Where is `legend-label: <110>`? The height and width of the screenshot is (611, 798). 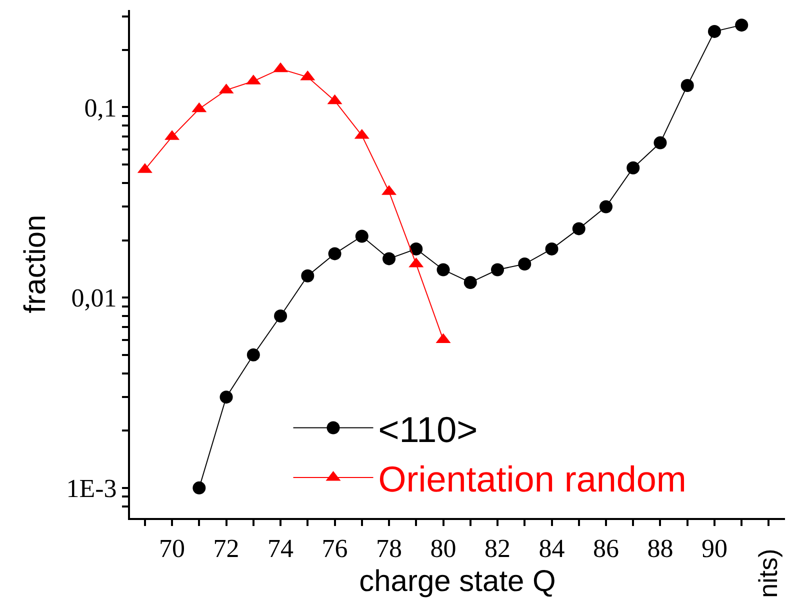
legend-label: <110> is located at coordinates (428, 429).